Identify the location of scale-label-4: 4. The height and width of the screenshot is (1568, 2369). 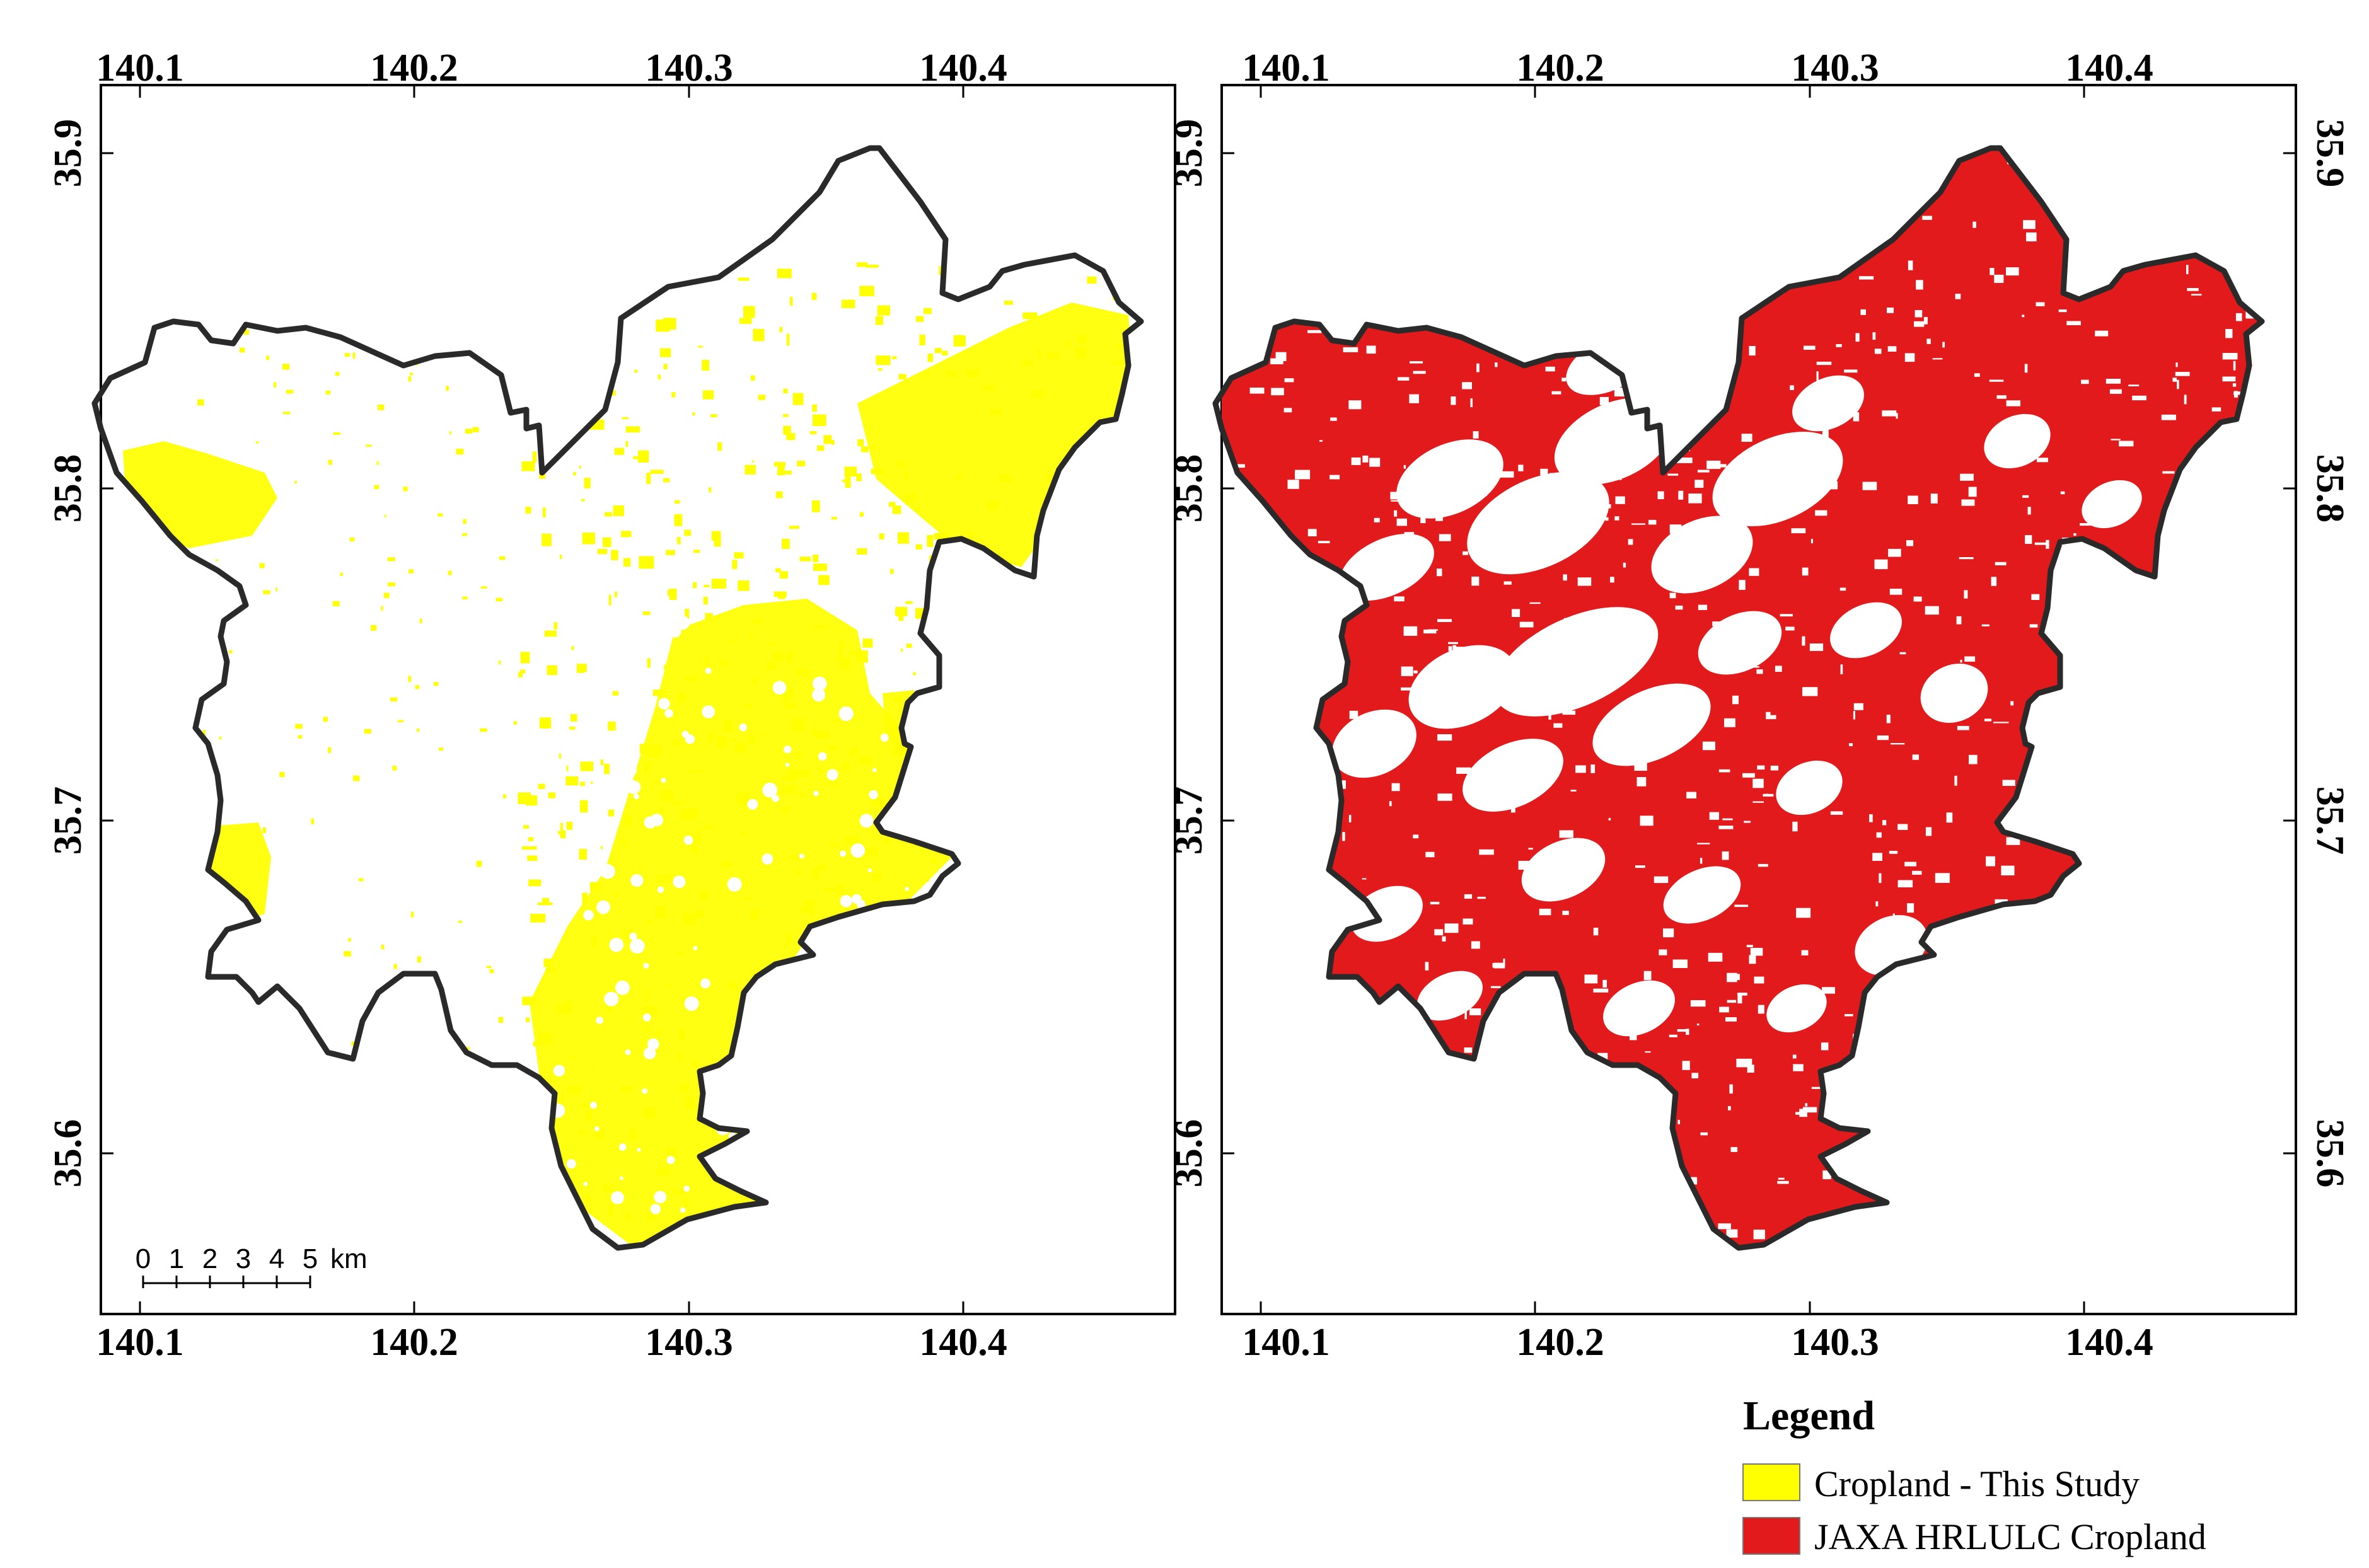
(276, 1259).